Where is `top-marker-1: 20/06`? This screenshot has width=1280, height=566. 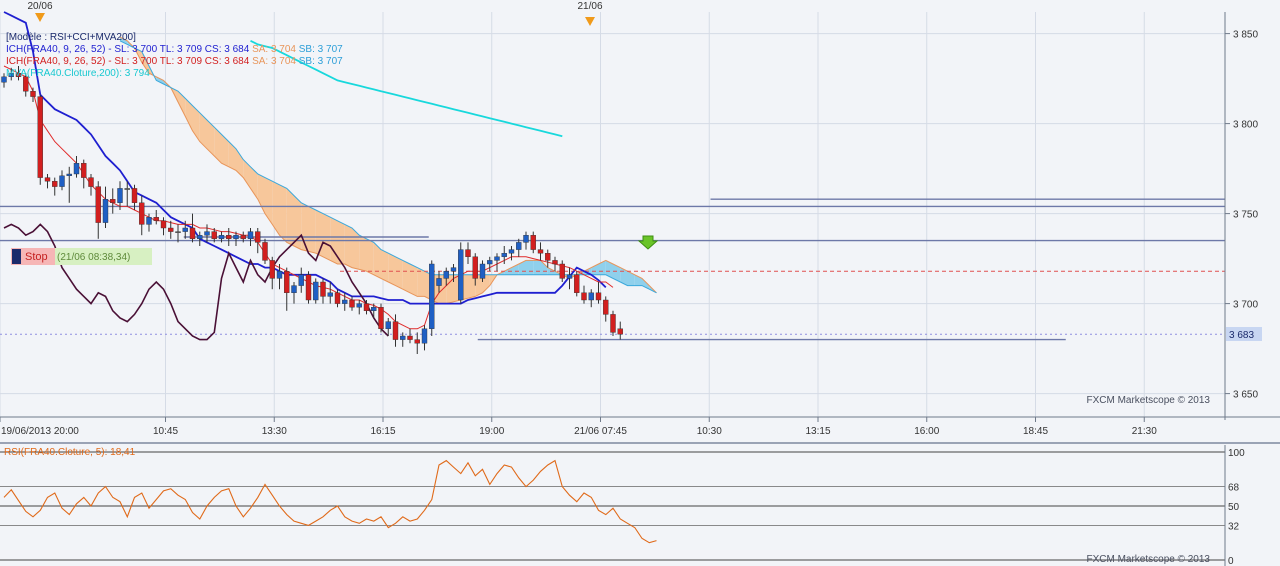 top-marker-1: 20/06 is located at coordinates (40, 11).